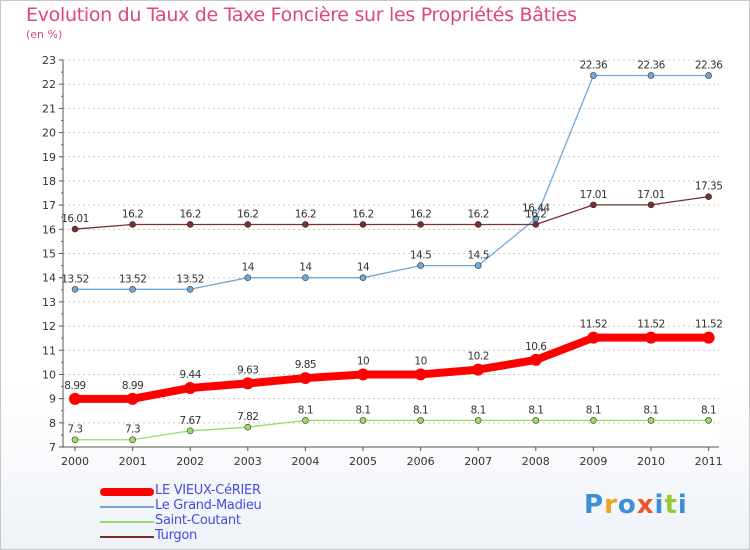 Image resolution: width=750 pixels, height=550 pixels. Describe the element at coordinates (651, 461) in the screenshot. I see `x-tick-label: 2010` at that location.